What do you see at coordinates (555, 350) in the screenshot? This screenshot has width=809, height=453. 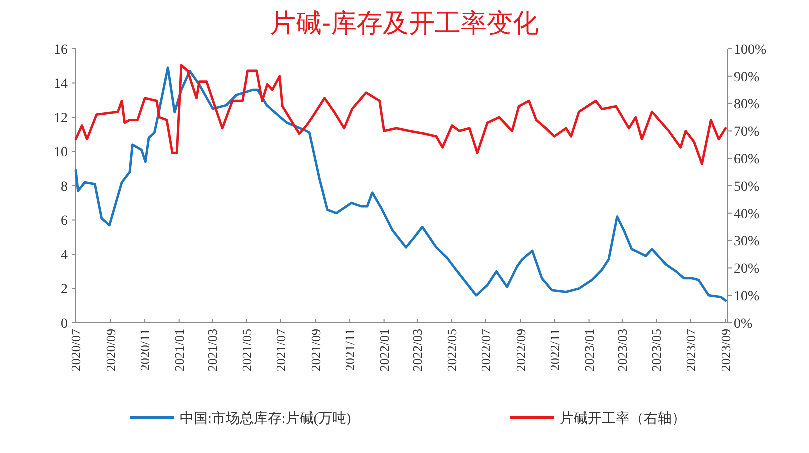 I see `x-tick-label: 2022/11` at bounding box center [555, 350].